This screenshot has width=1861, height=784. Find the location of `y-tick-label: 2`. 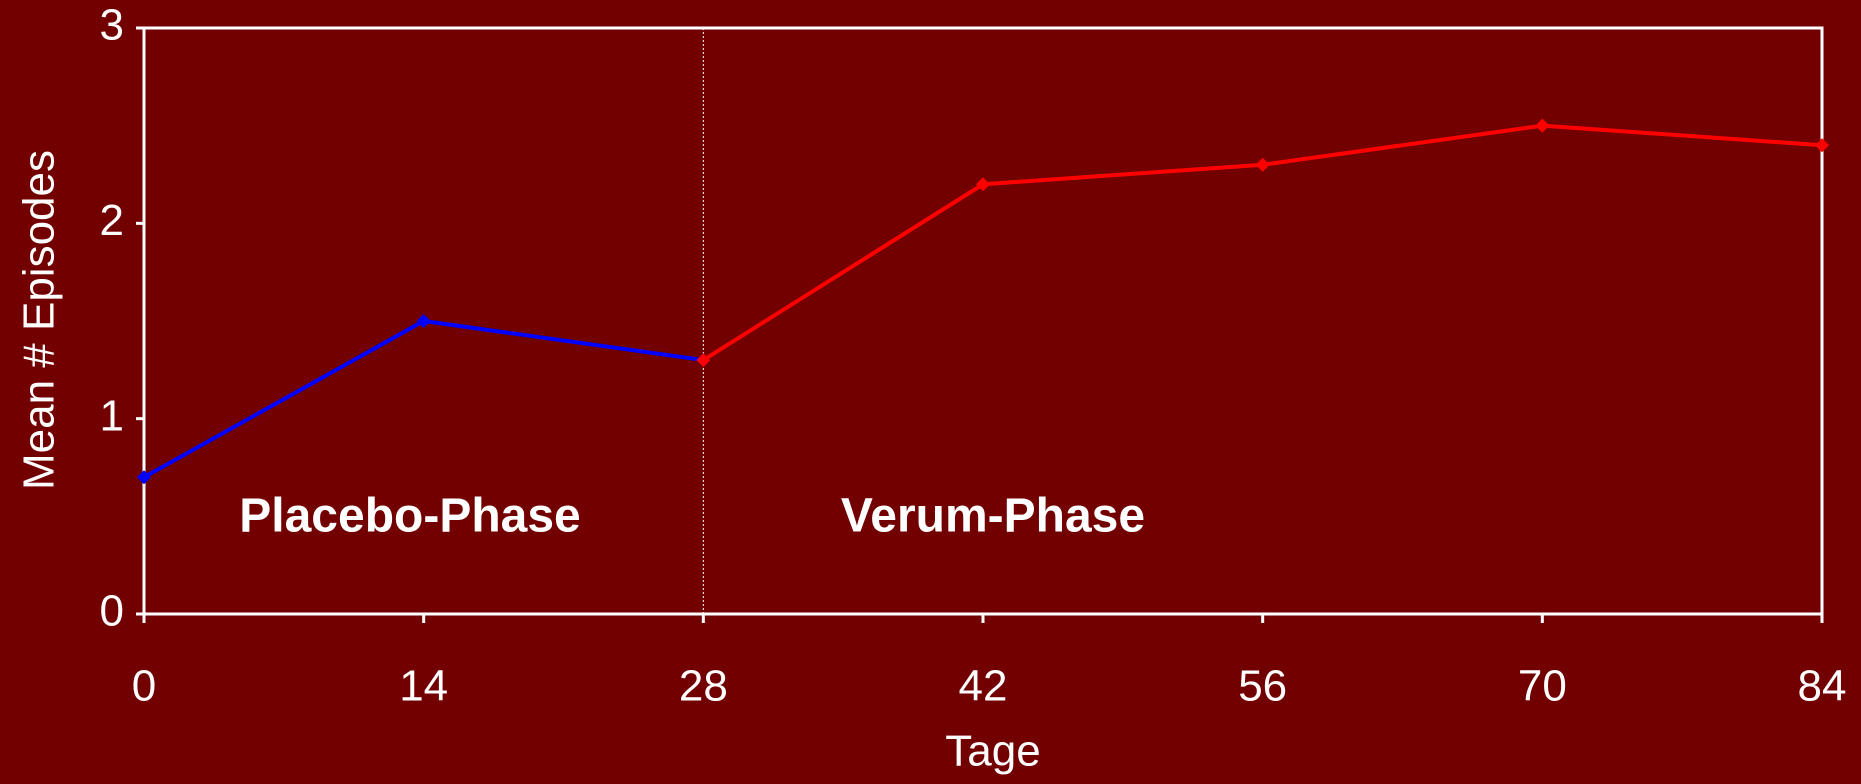

y-tick-label: 2 is located at coordinates (112, 220).